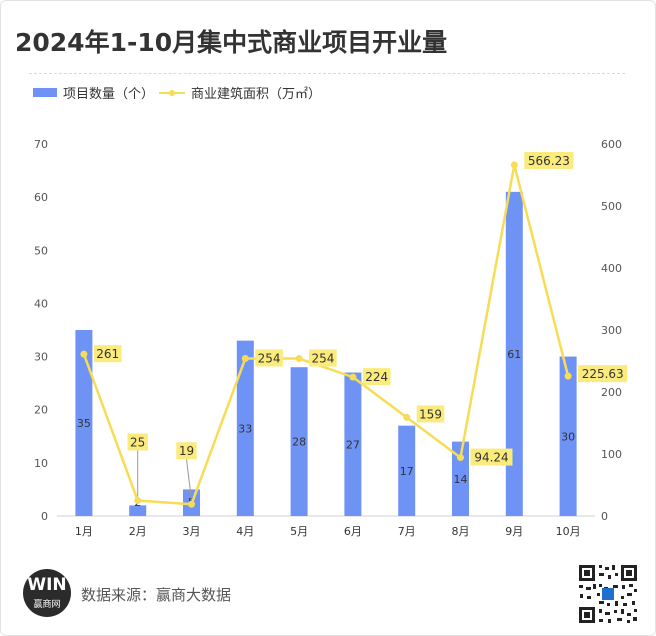  What do you see at coordinates (604, 516) in the screenshot?
I see `y-right-tick-label: 0` at bounding box center [604, 516].